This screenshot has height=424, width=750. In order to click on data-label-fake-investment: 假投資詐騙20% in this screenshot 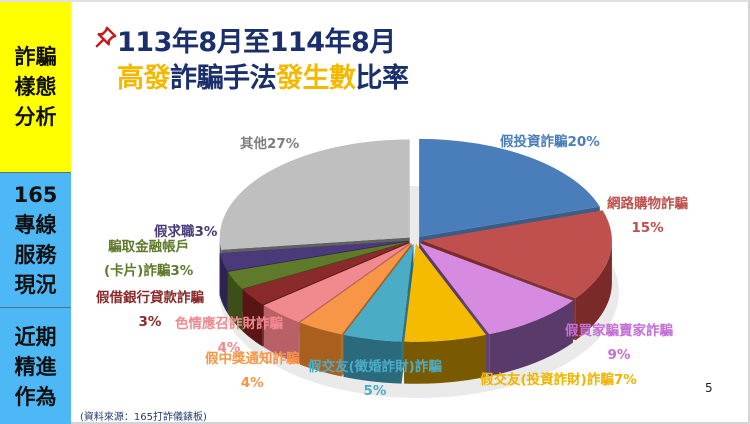, I will do `click(550, 142)`.